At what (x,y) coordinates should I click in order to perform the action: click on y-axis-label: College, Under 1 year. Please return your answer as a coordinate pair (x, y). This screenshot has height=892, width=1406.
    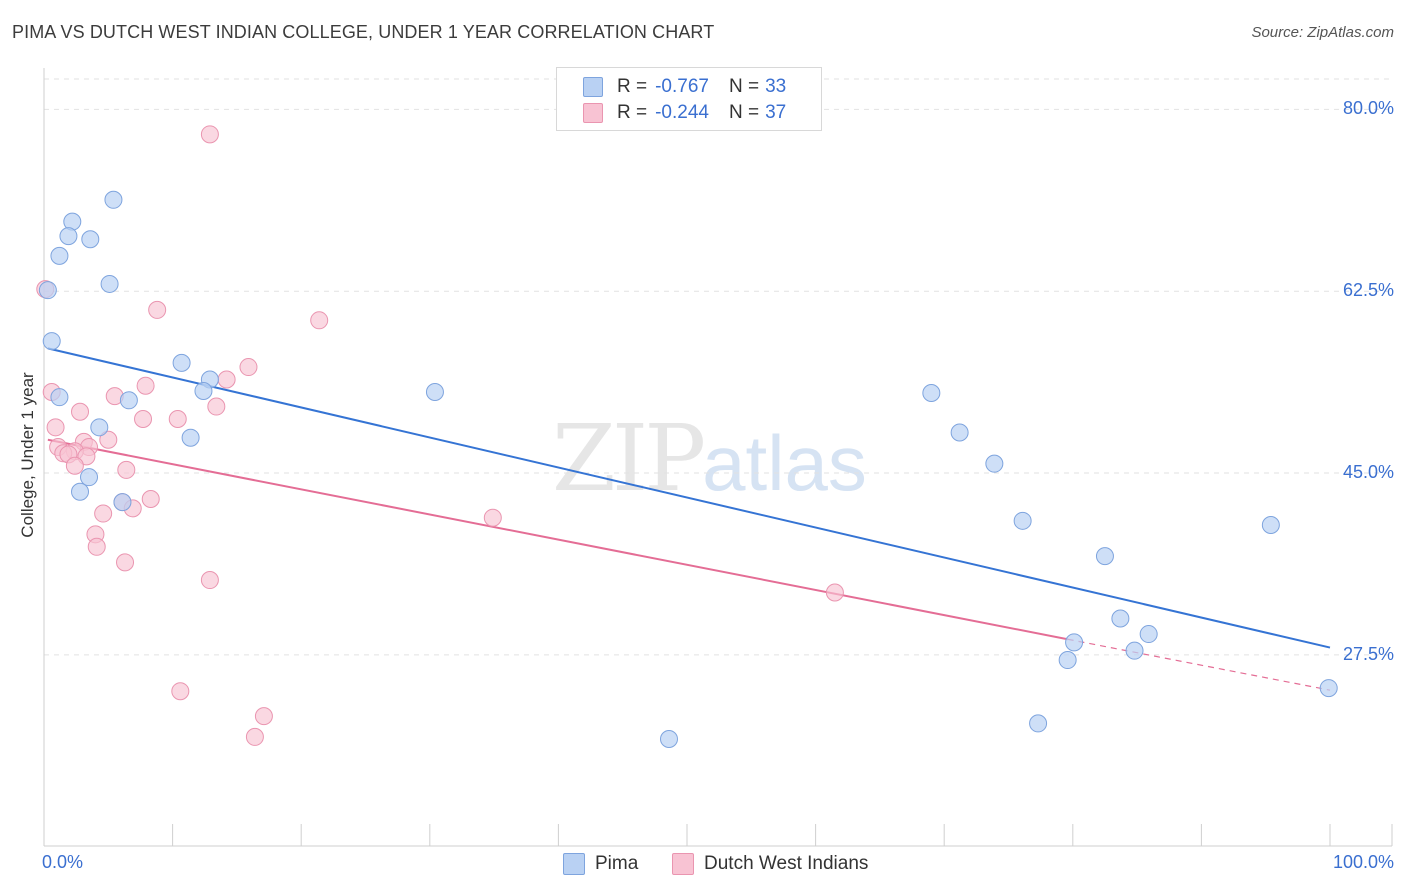
    Looking at the image, I should click on (27, 455).